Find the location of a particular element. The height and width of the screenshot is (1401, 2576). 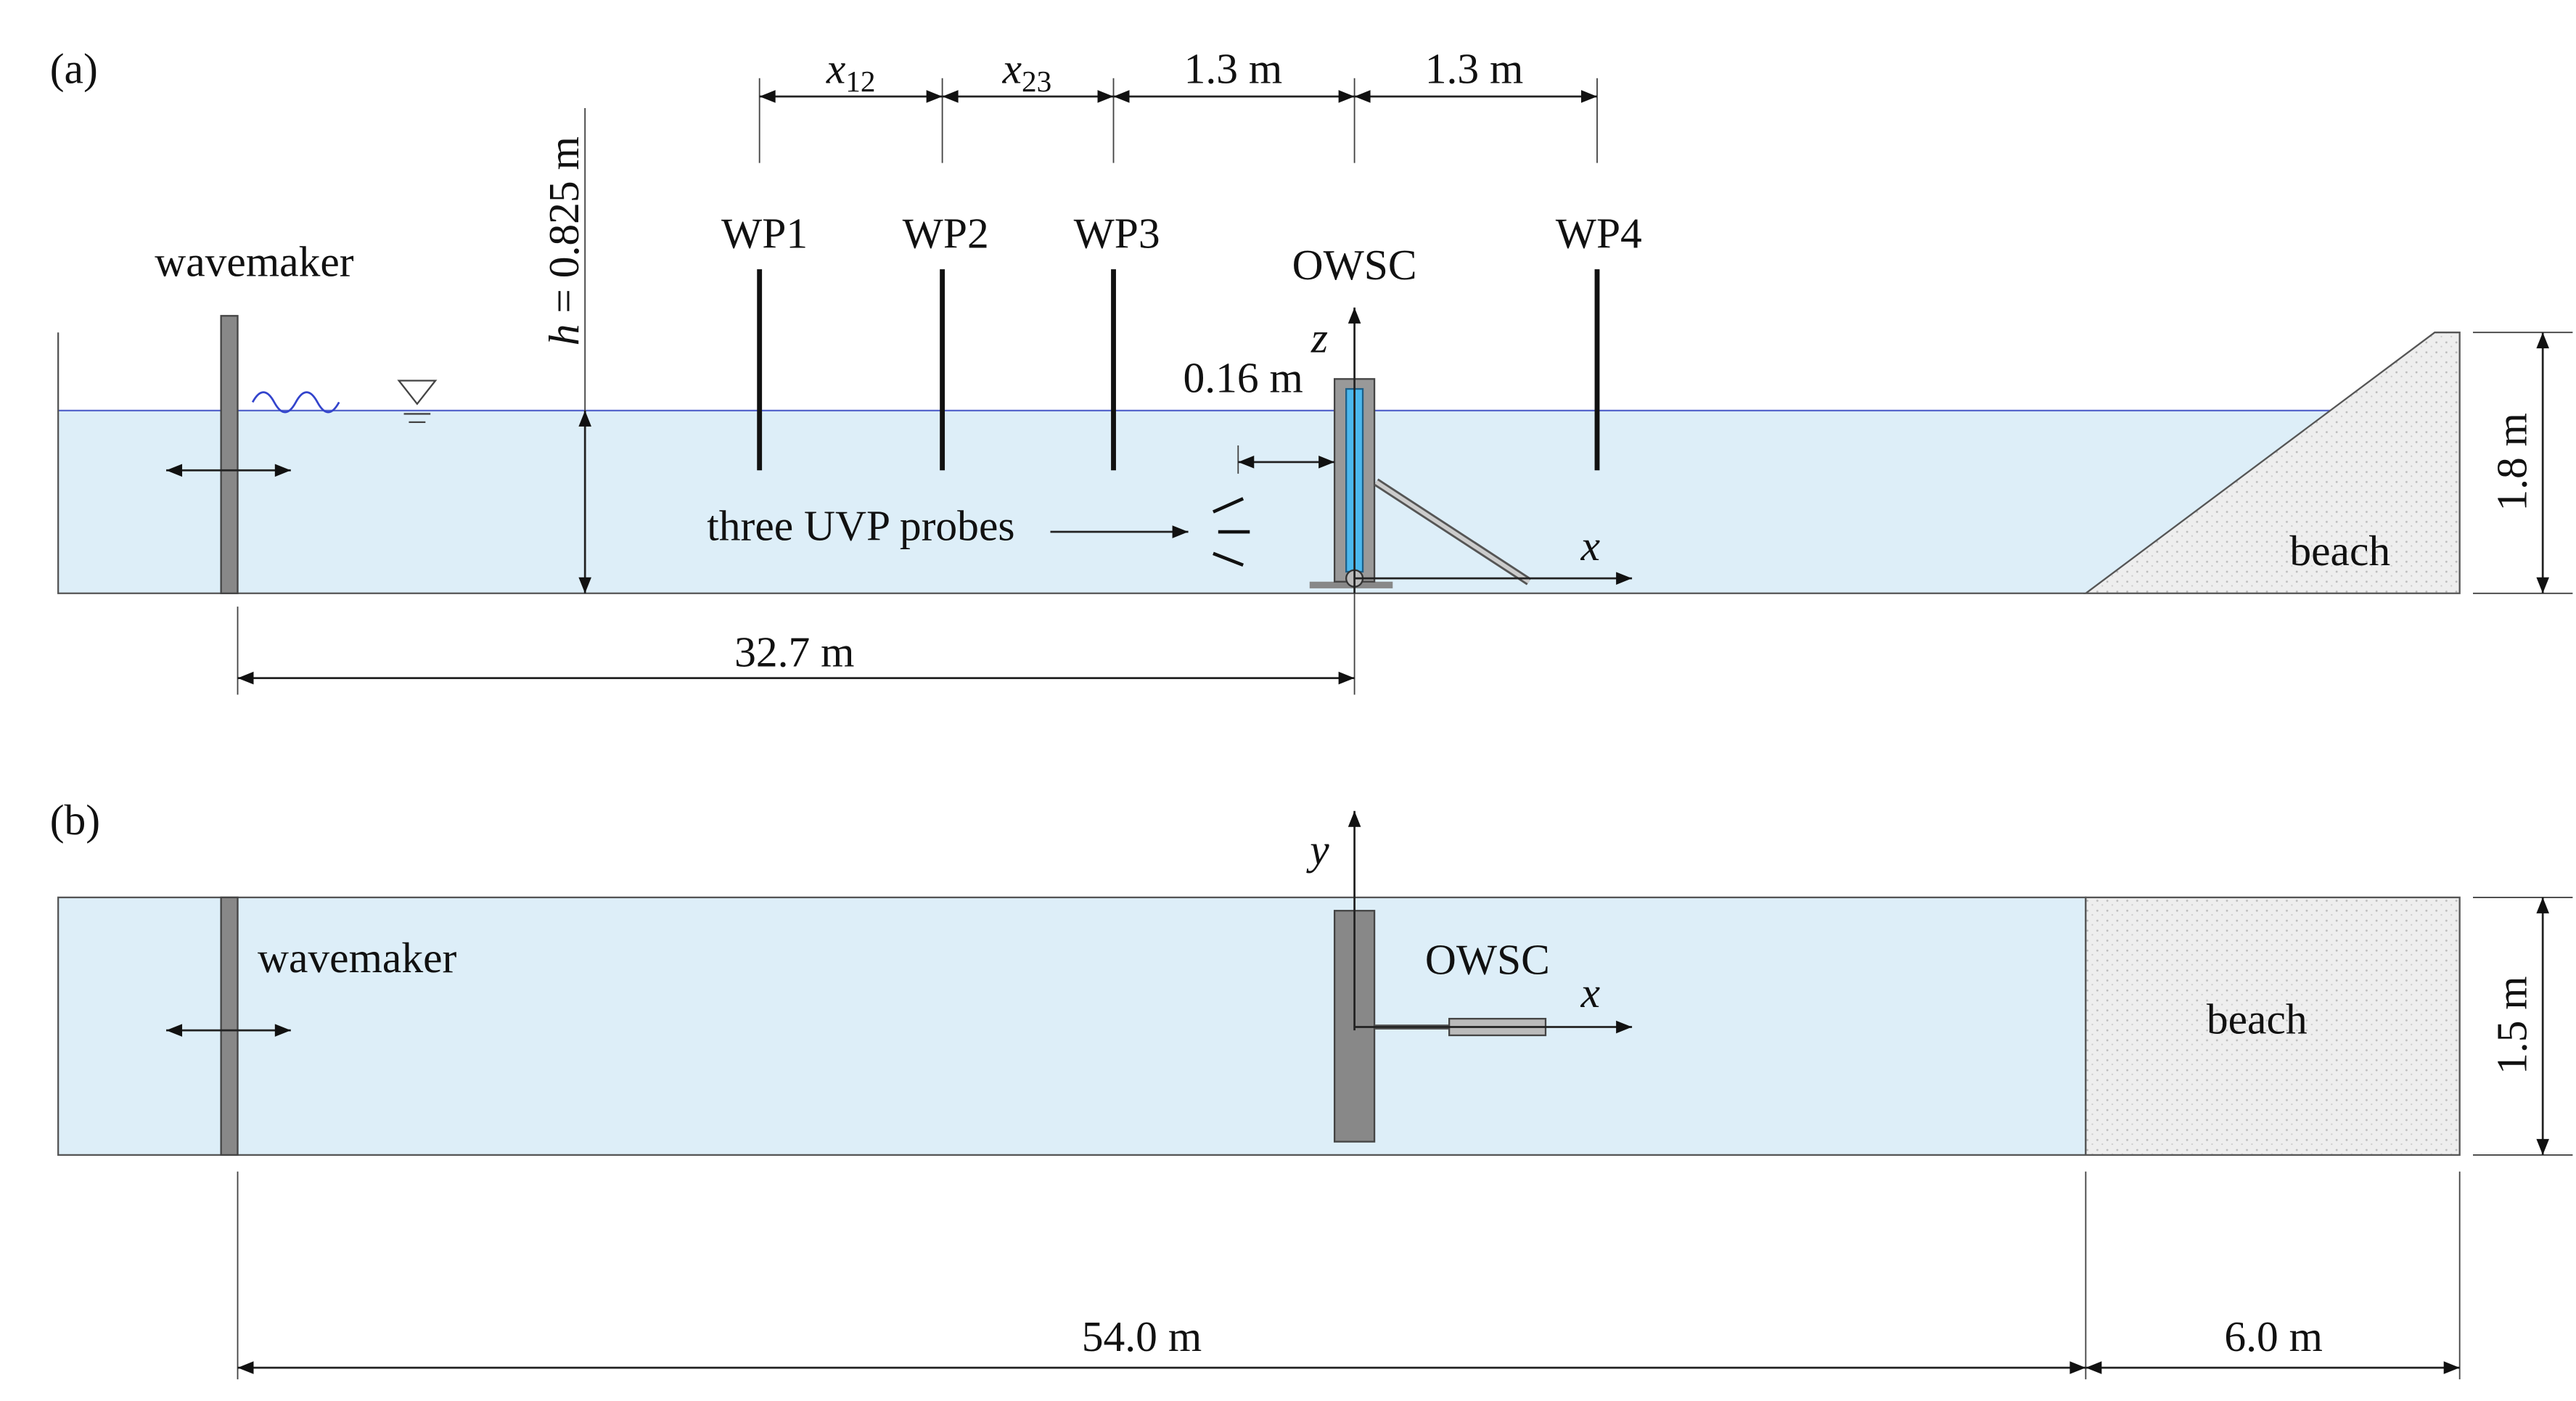

uvp-probes is located at coordinates (1231, 532).